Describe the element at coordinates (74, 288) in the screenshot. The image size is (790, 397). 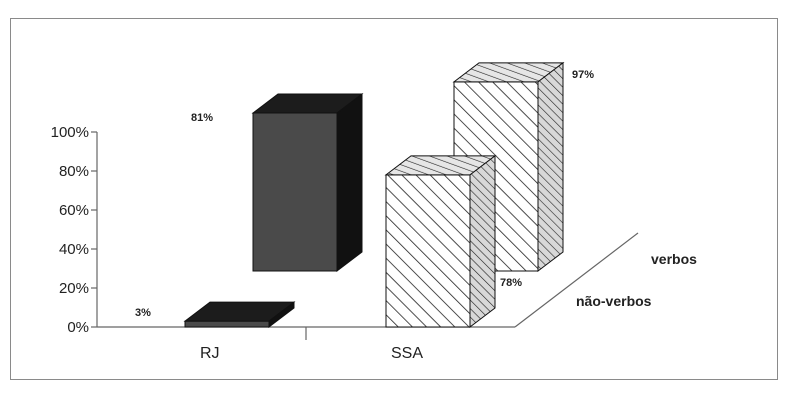
I see `y-tick-label: 20%` at that location.